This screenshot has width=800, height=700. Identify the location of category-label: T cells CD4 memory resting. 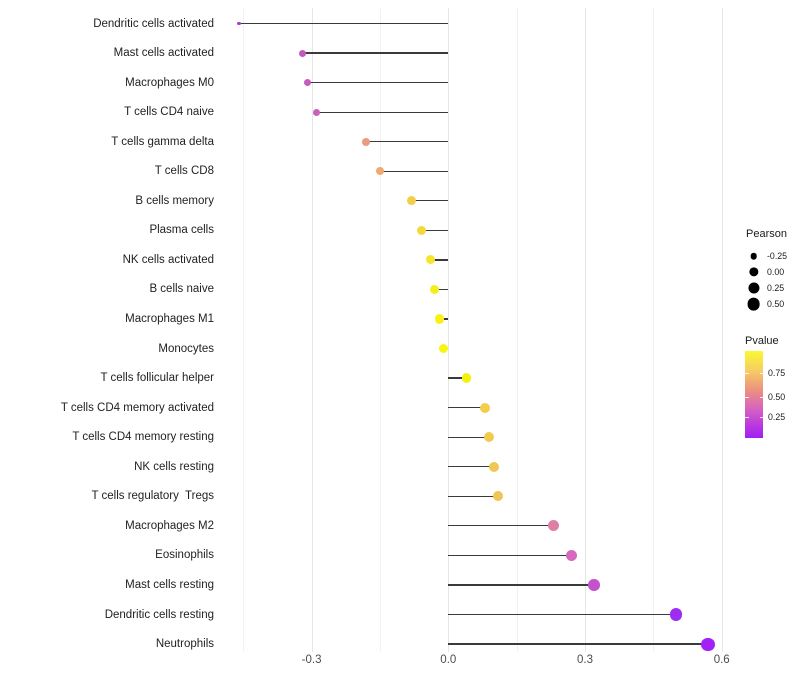
(143, 437).